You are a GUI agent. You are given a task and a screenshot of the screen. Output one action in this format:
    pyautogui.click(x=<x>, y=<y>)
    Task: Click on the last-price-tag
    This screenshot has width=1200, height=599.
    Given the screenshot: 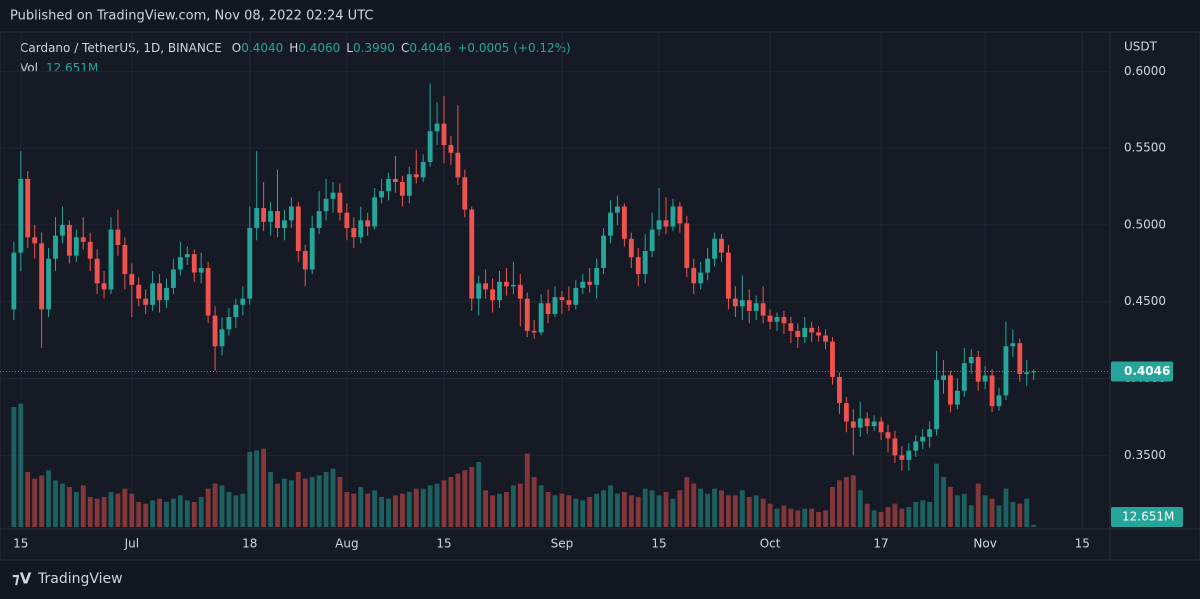 What is the action you would take?
    pyautogui.click(x=1142, y=371)
    